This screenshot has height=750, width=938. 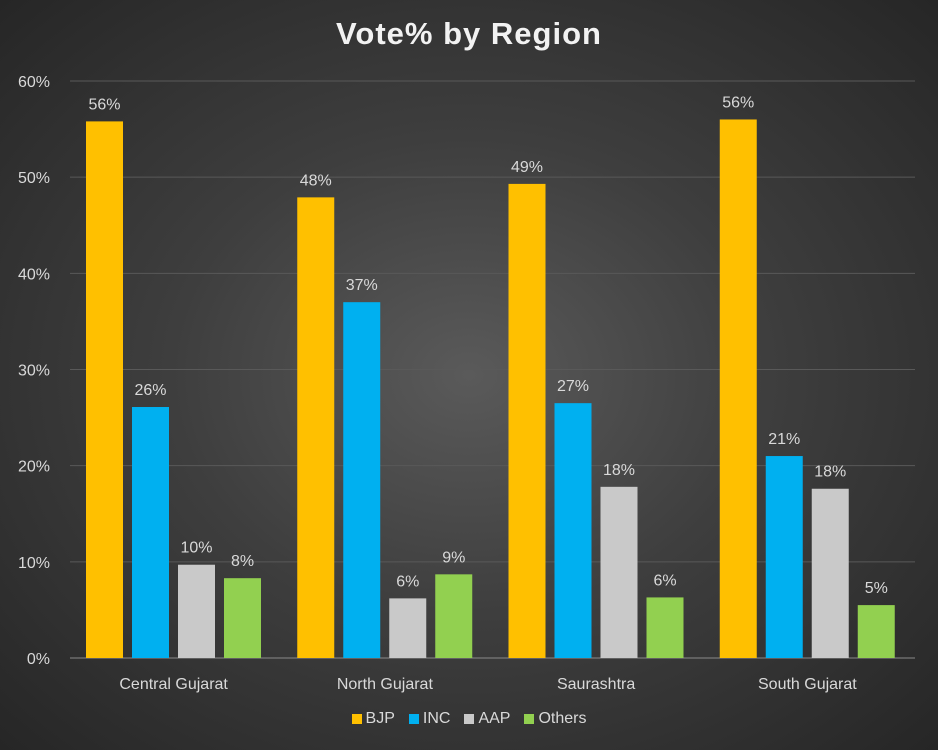 I want to click on y-tick-label: 60%, so click(x=34, y=82).